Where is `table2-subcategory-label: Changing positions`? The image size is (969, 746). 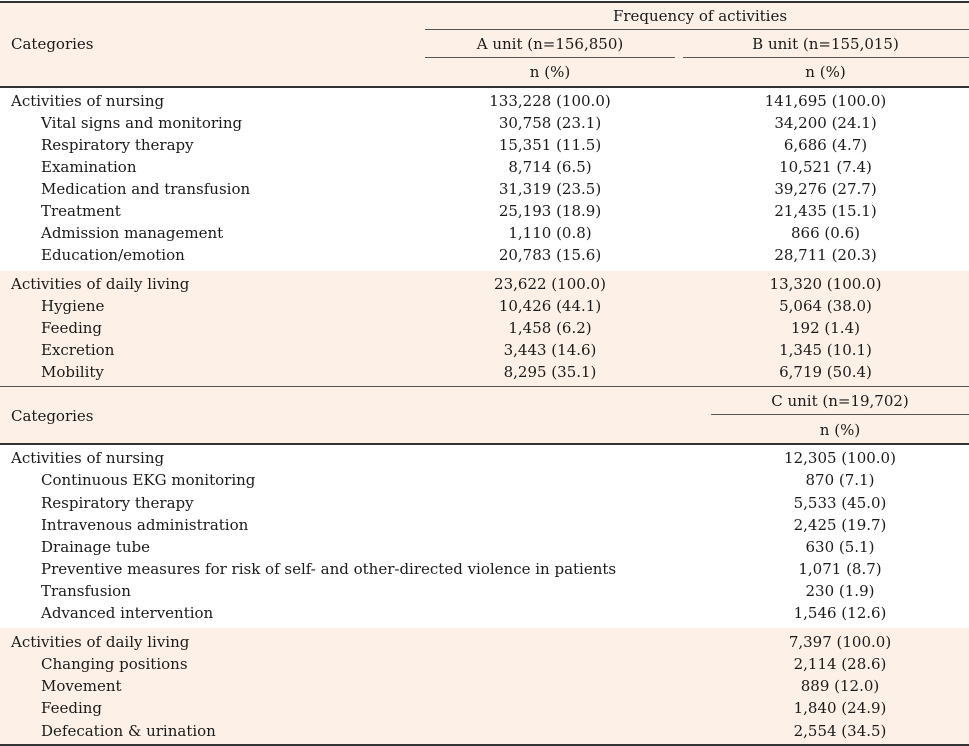 table2-subcategory-label: Changing positions is located at coordinates (114, 664).